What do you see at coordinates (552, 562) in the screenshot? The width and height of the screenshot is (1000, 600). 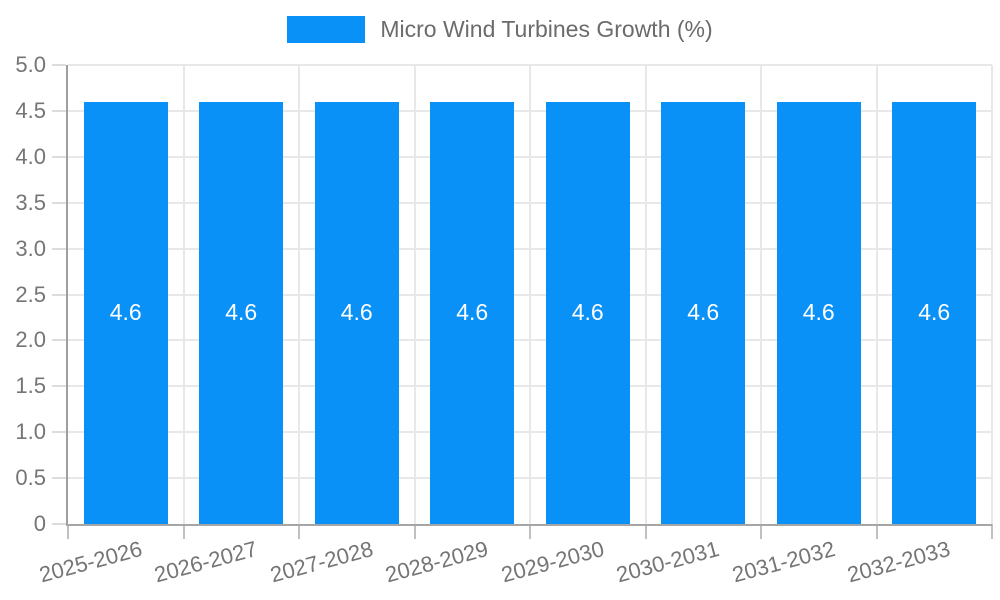 I see `x-axis-category-label: 2029-2030` at bounding box center [552, 562].